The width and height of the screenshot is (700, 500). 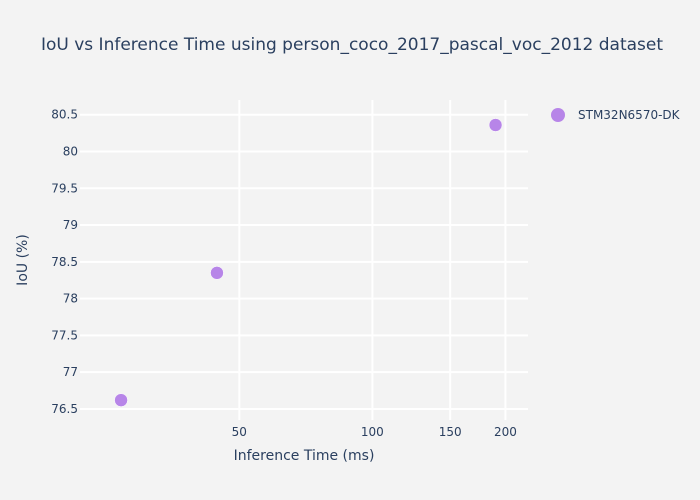 What do you see at coordinates (450, 432) in the screenshot?
I see `x-tick-label: 150` at bounding box center [450, 432].